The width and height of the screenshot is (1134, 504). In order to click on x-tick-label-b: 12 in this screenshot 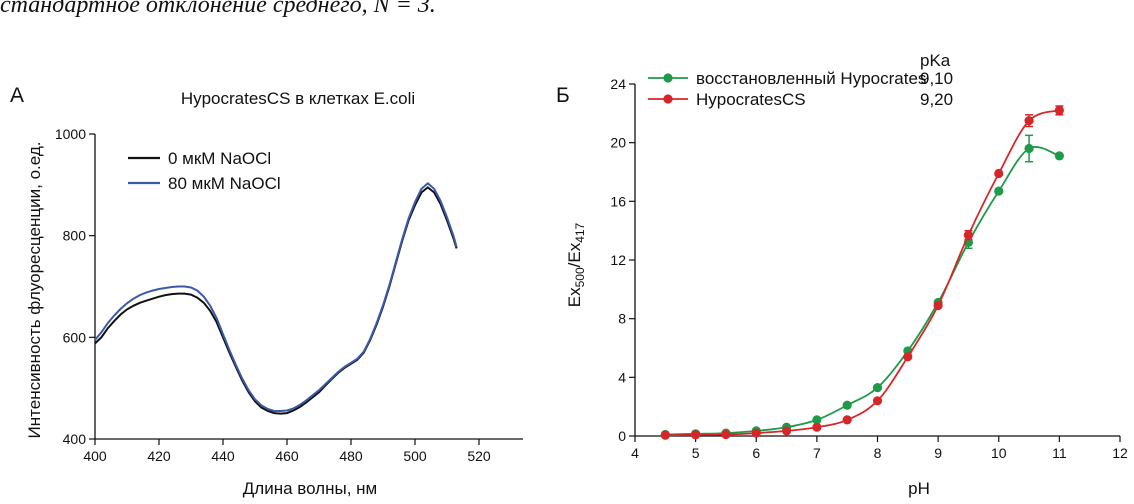, I will do `click(1120, 453)`.